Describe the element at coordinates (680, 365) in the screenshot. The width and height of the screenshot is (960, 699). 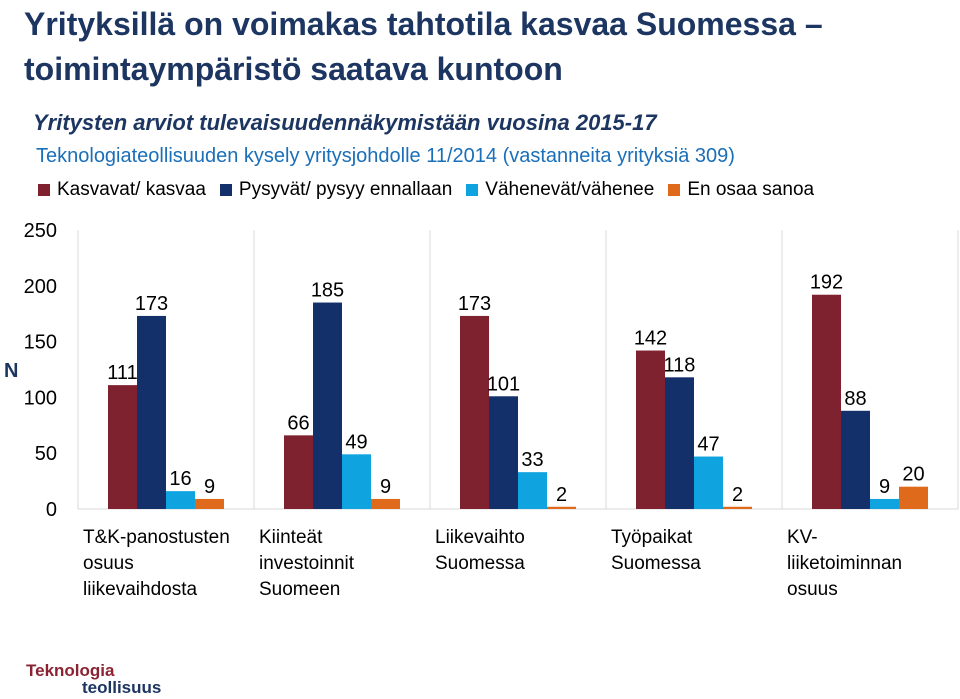
I see `data-label: 118` at that location.